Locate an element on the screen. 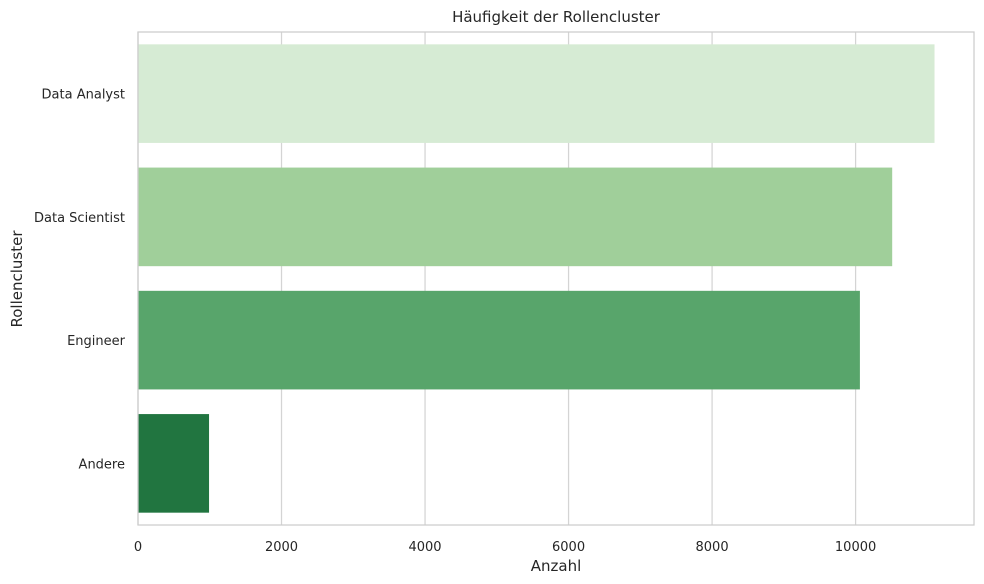 This screenshot has width=984, height=584. x-axis-label: Anzahl is located at coordinates (556, 566).